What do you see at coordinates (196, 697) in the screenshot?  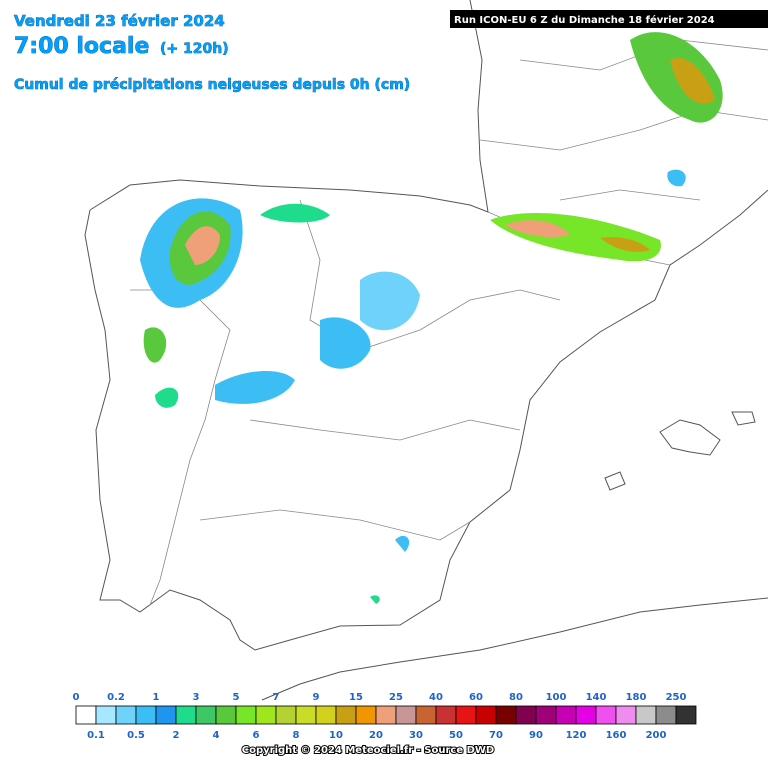 I see `legend-label: 3` at bounding box center [196, 697].